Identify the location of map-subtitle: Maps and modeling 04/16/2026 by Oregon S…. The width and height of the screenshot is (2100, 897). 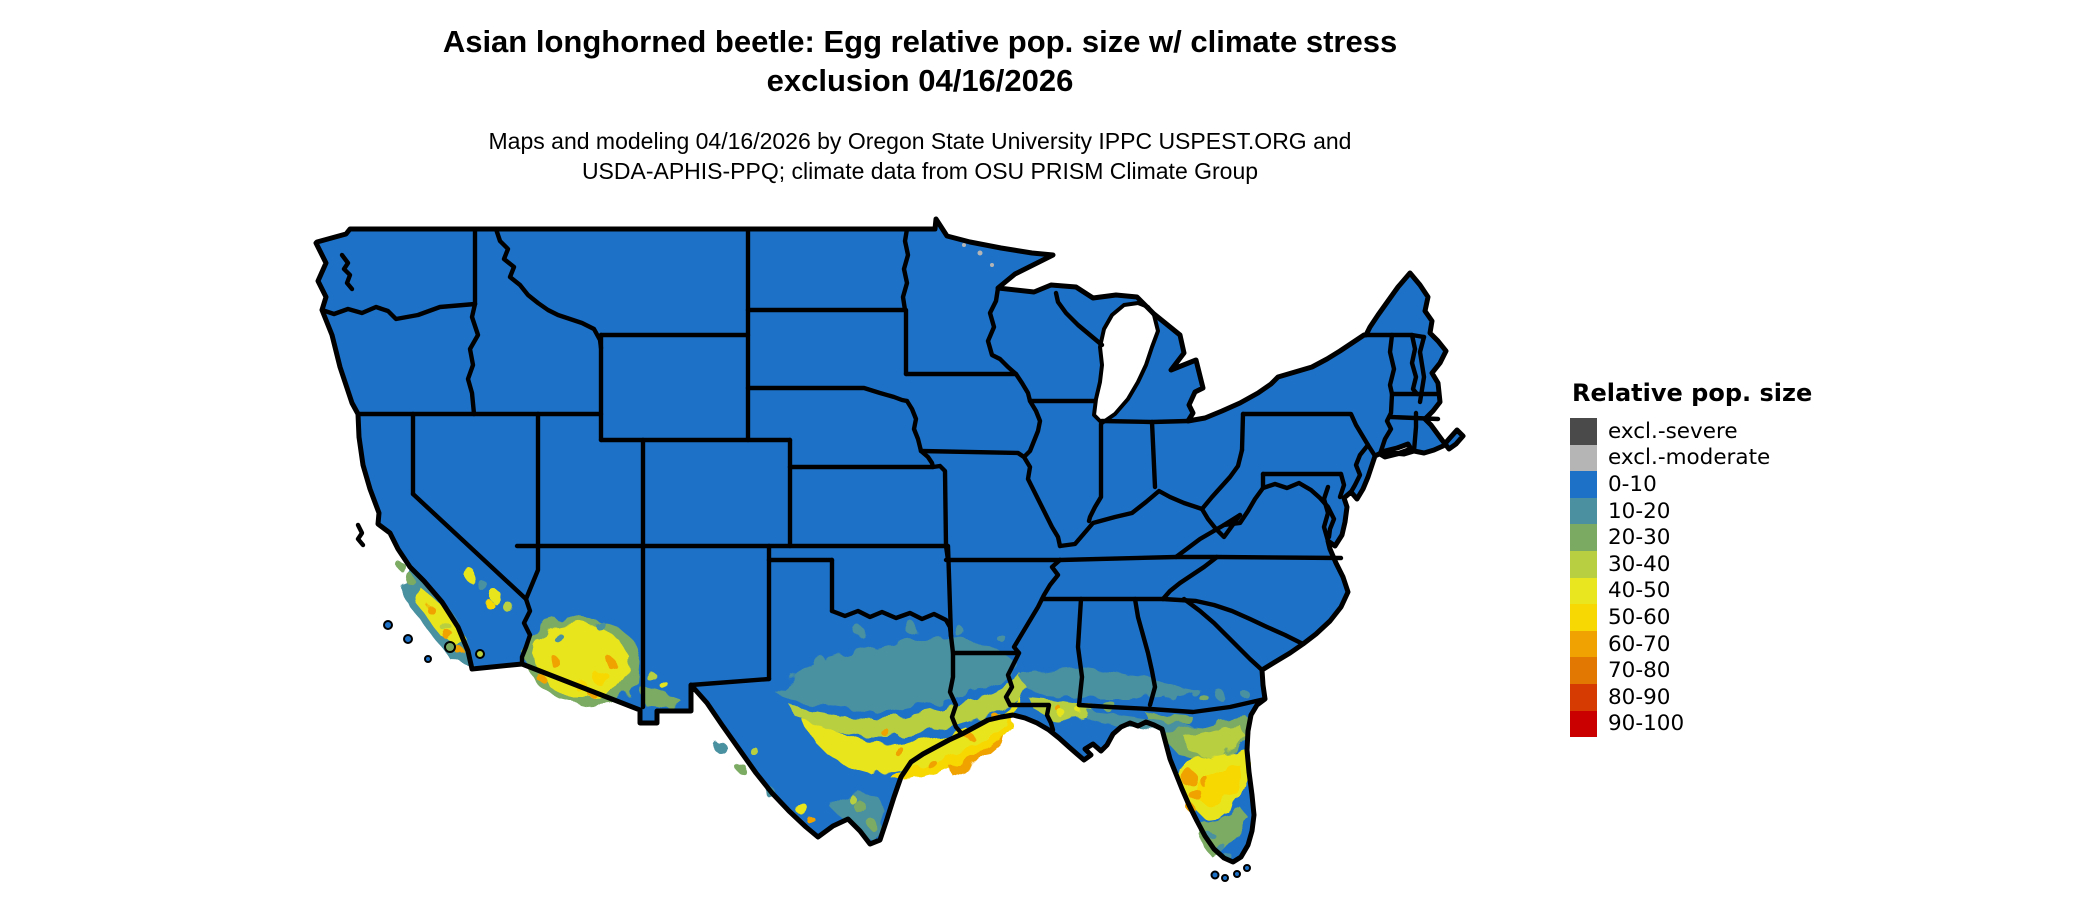
(920, 156).